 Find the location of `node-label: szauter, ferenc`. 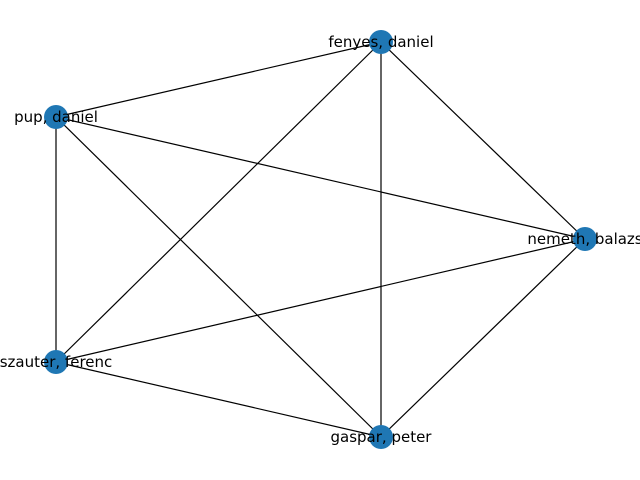

node-label: szauter, ferenc is located at coordinates (56, 362).